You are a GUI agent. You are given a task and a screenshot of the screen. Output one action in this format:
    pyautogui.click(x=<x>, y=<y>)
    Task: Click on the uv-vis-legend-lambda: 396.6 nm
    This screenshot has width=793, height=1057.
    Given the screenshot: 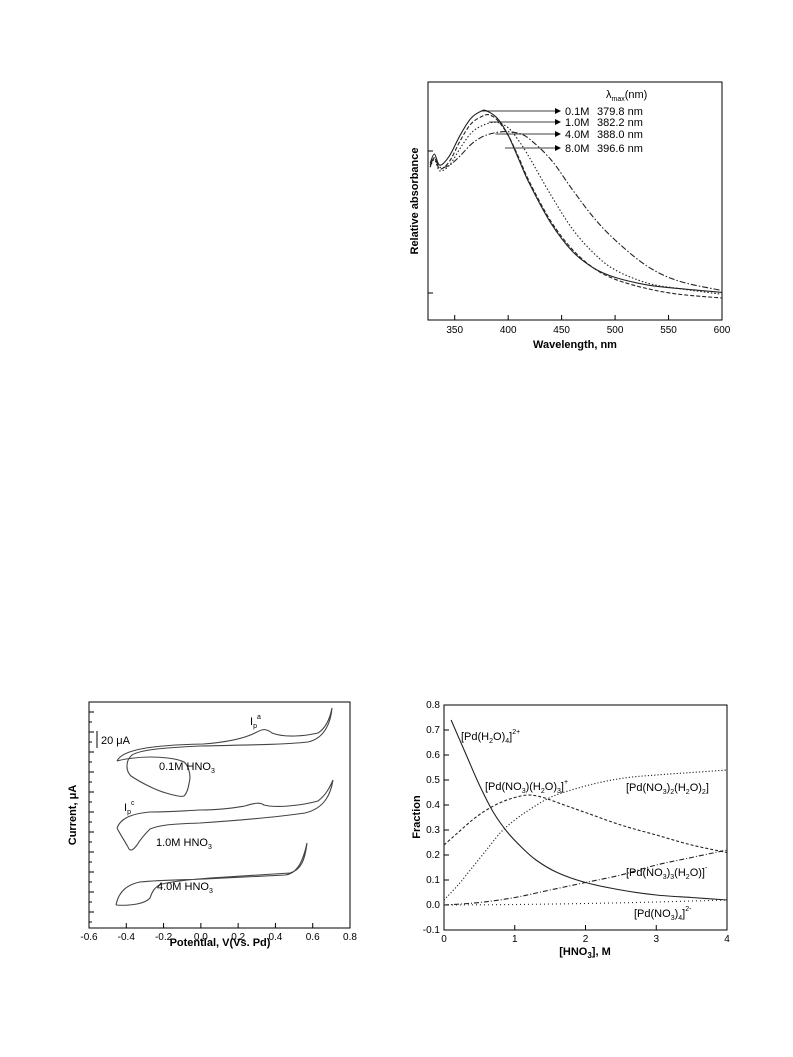 What is the action you would take?
    pyautogui.click(x=620, y=149)
    